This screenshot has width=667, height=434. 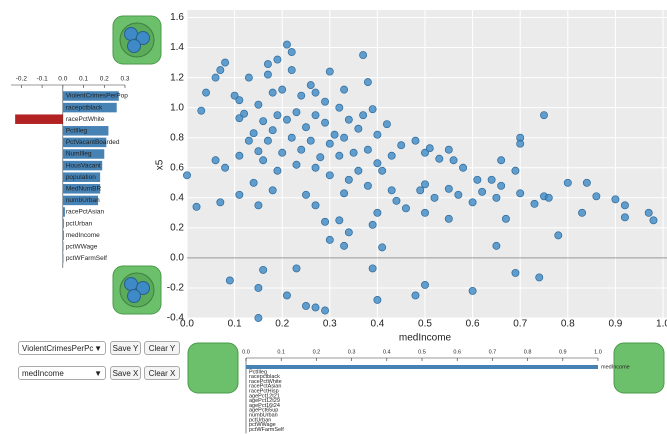 What do you see at coordinates (425, 324) in the screenshot?
I see `x-tick-label: 0.5` at bounding box center [425, 324].